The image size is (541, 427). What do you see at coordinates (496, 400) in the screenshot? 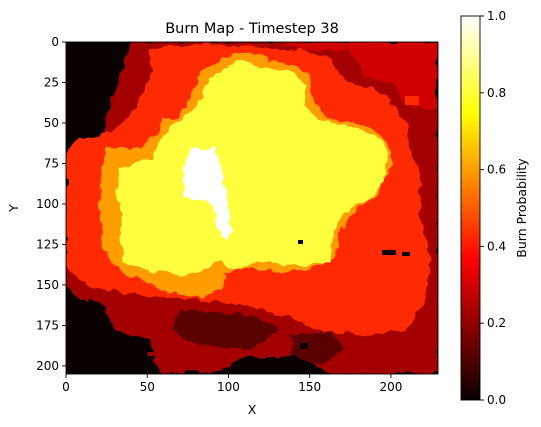
I see `colorbar-tick-label: 0.0` at bounding box center [496, 400].